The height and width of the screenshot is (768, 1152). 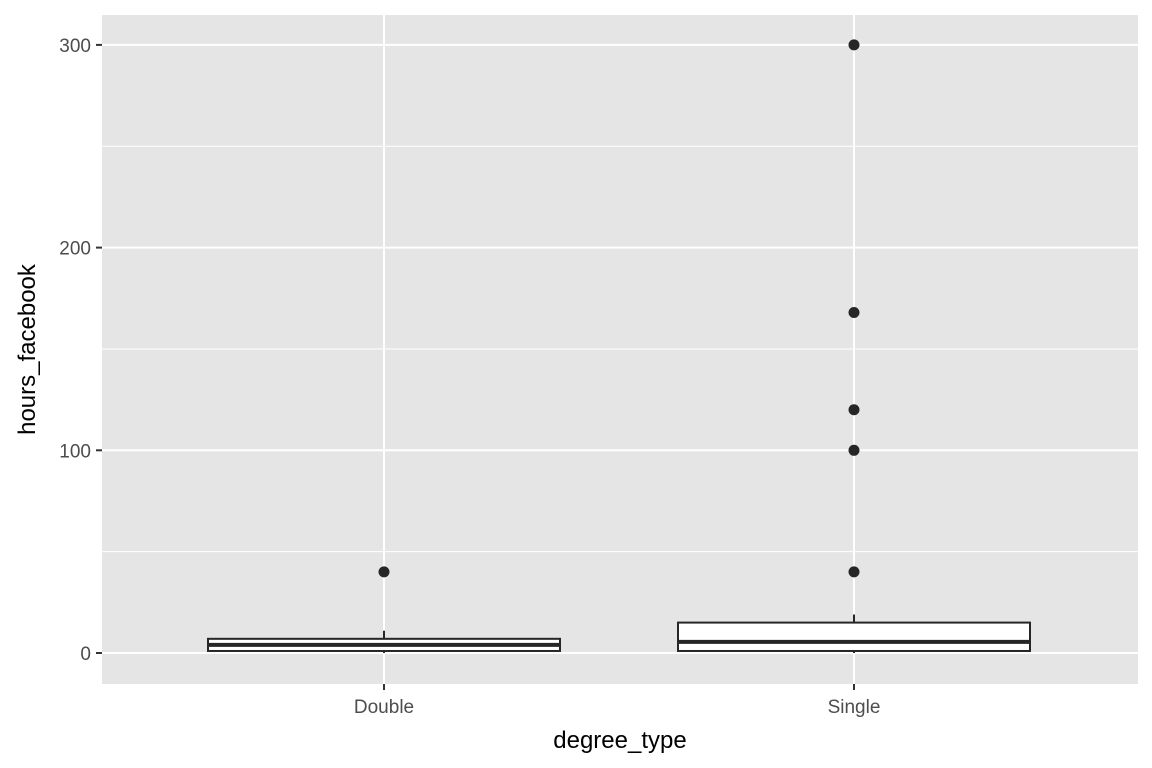 What do you see at coordinates (384, 609) in the screenshot?
I see `box-double` at bounding box center [384, 609].